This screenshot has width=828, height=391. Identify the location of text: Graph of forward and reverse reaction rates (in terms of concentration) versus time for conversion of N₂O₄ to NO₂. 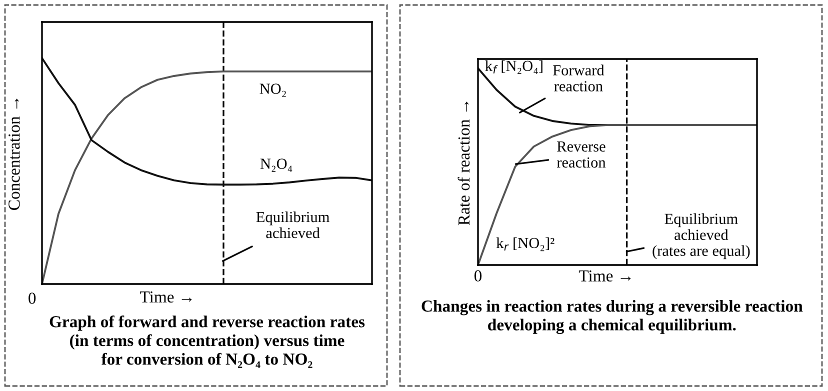
(207, 341).